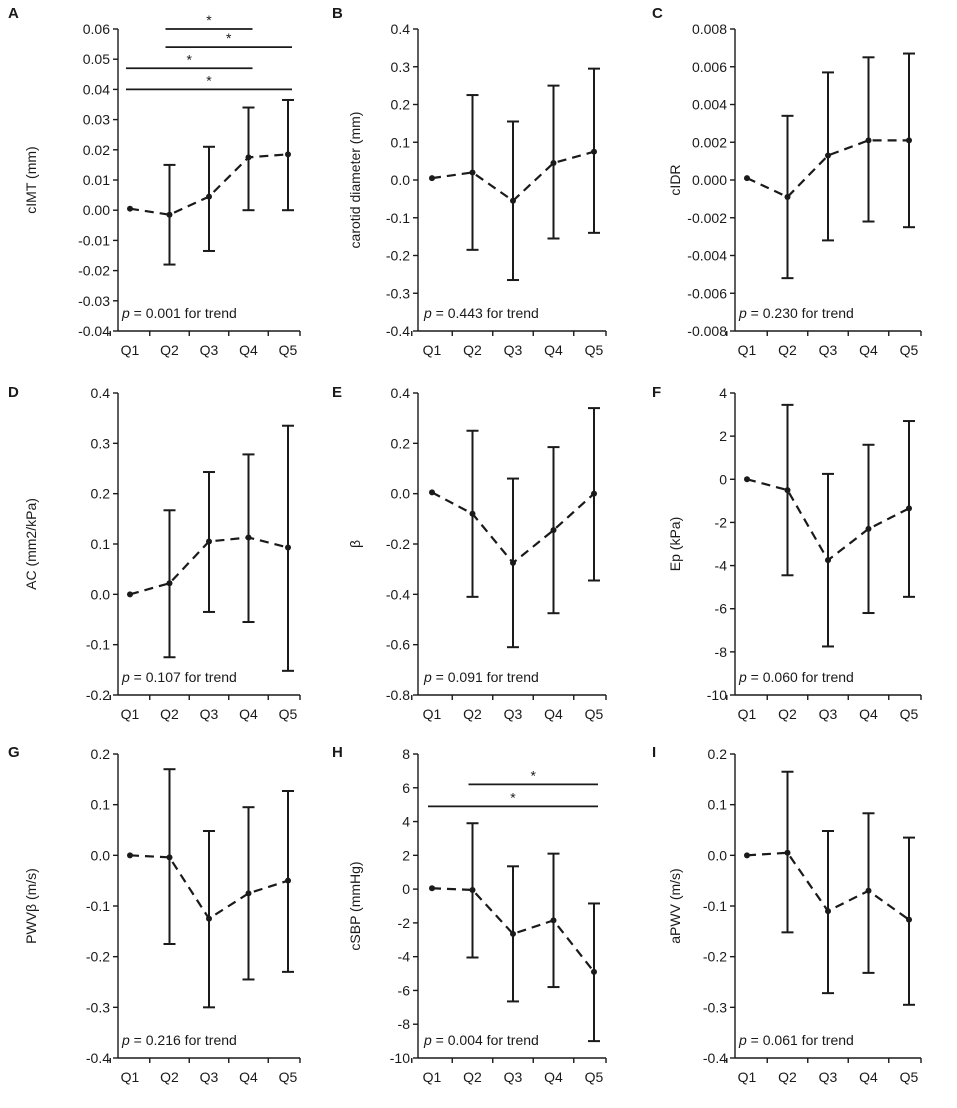 The height and width of the screenshot is (1108, 957). What do you see at coordinates (709, 67) in the screenshot?
I see `y-tick-label: 0.006` at bounding box center [709, 67].